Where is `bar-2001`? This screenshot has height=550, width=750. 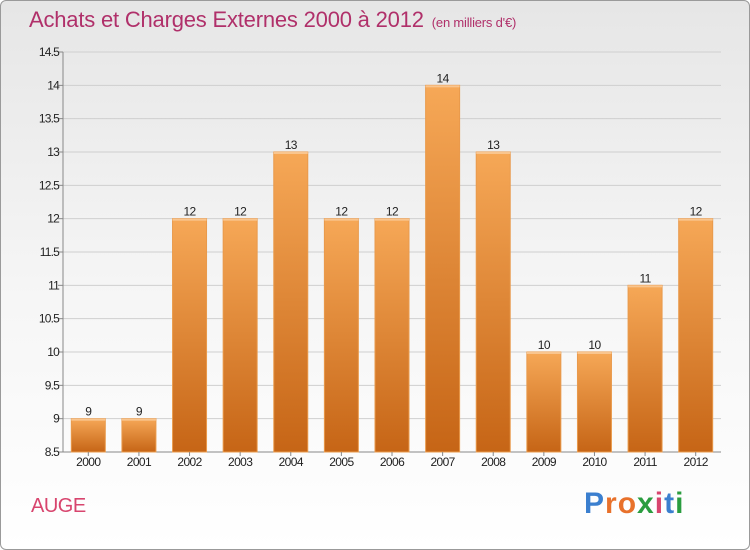
bar-2001 is located at coordinates (139, 435).